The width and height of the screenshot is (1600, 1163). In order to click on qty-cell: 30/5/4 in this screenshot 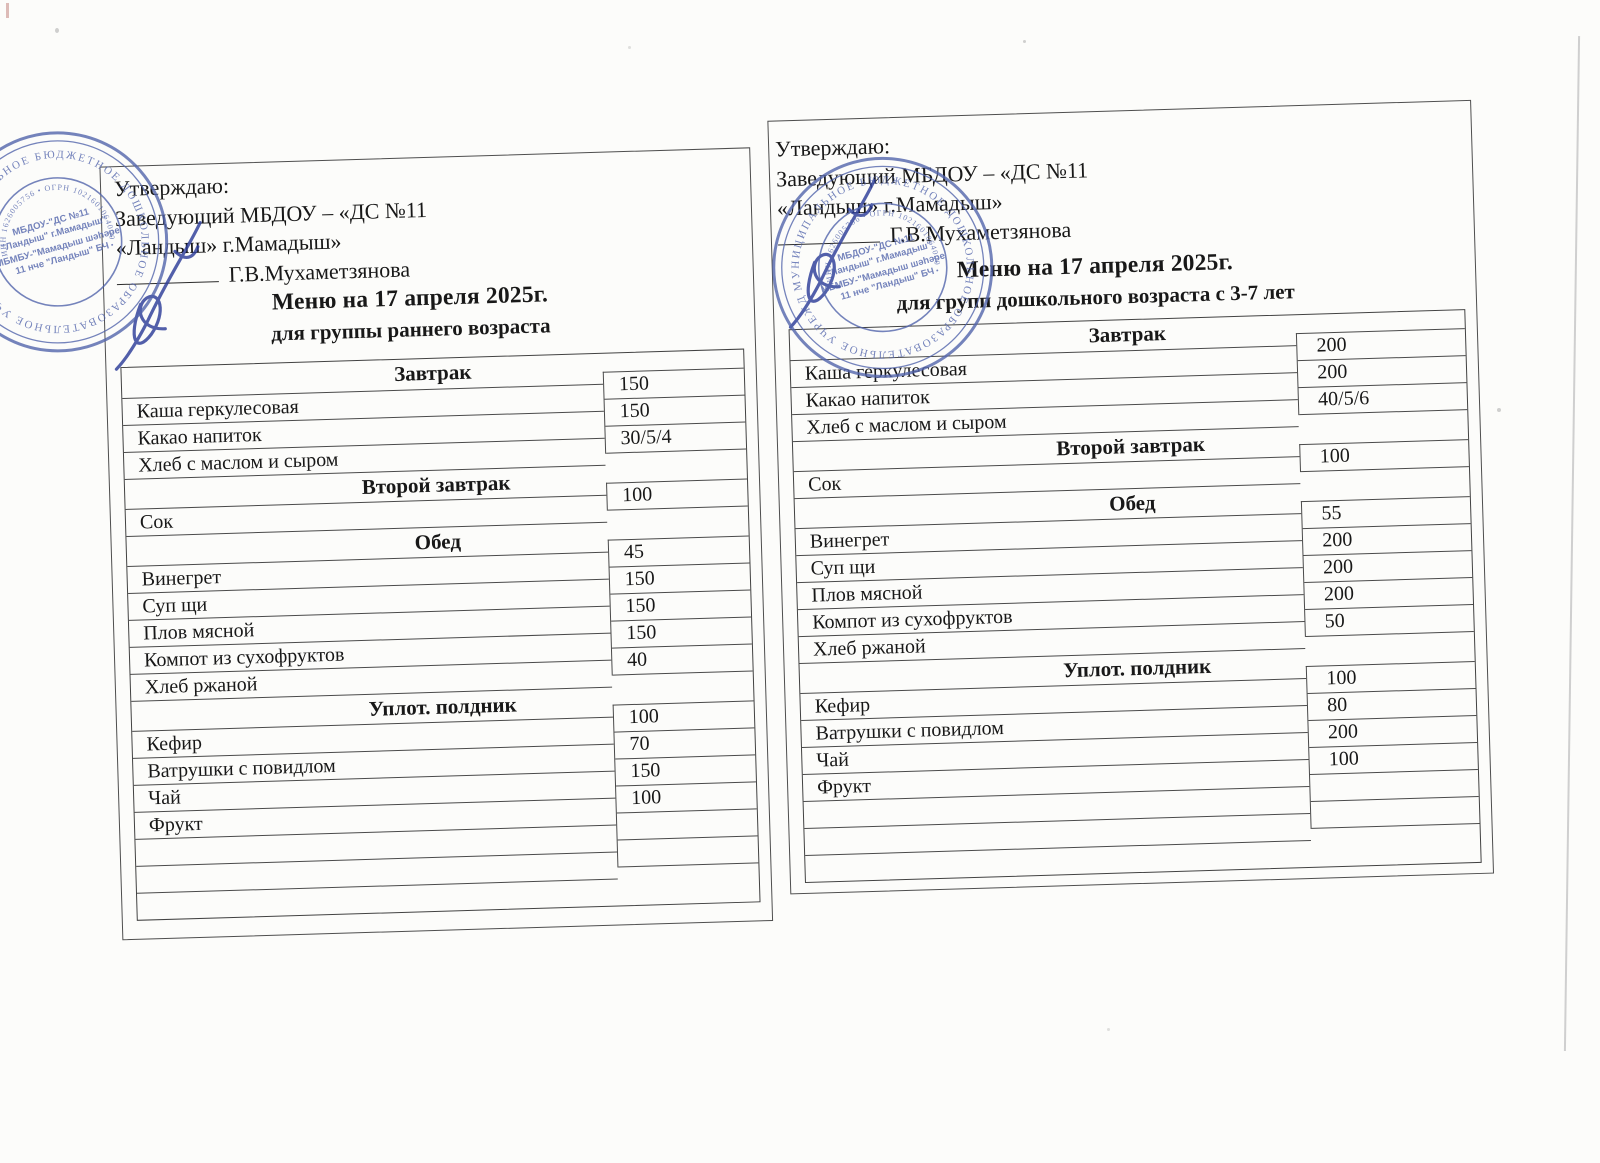, I will do `click(676, 438)`.